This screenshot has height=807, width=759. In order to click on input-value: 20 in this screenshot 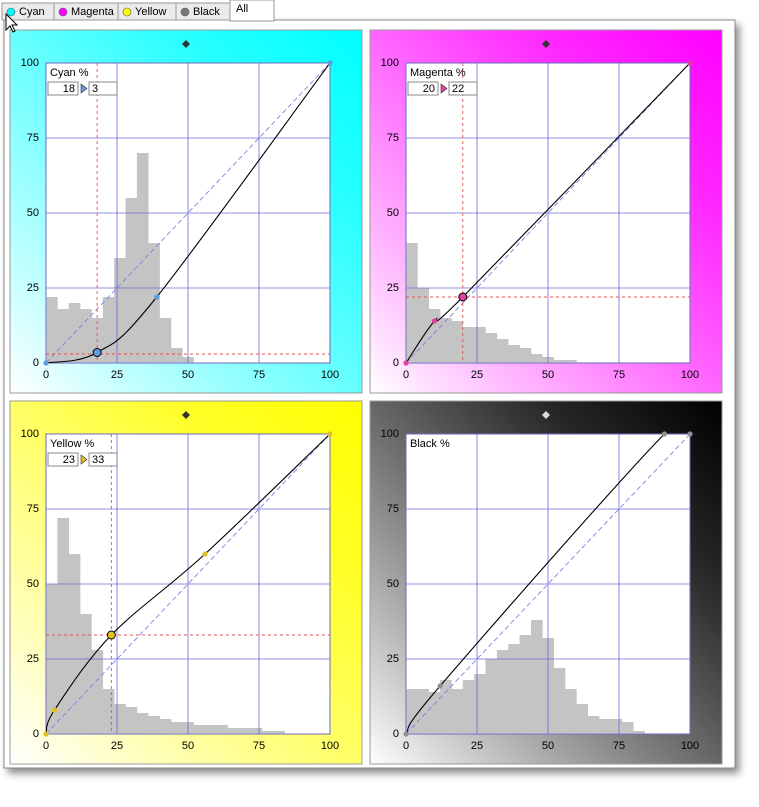, I will do `click(429, 89)`.